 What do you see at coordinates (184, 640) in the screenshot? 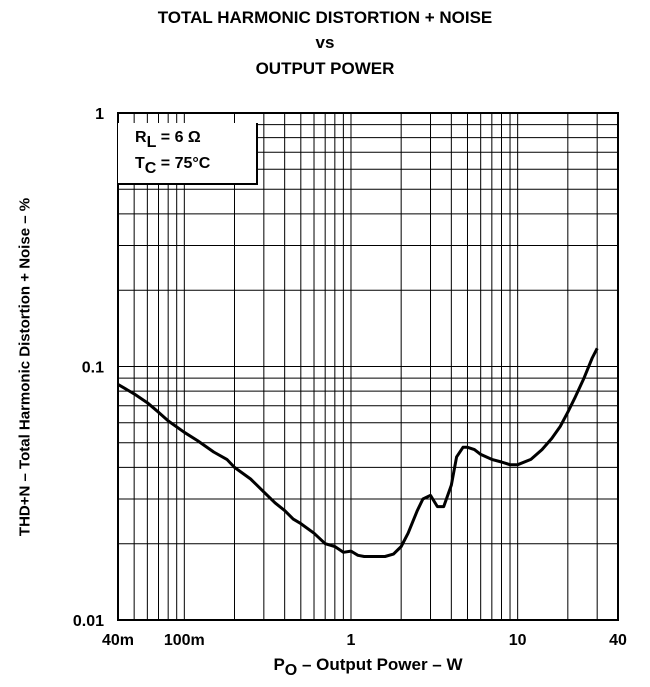
I see `x-tick-label: 100m` at bounding box center [184, 640].